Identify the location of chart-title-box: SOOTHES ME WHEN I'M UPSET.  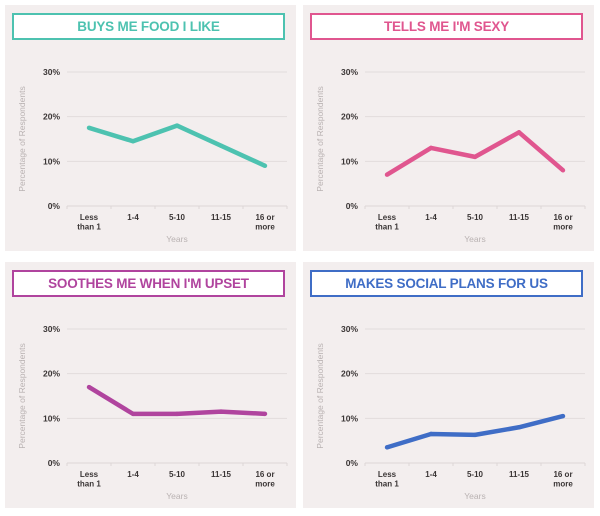
(148, 283).